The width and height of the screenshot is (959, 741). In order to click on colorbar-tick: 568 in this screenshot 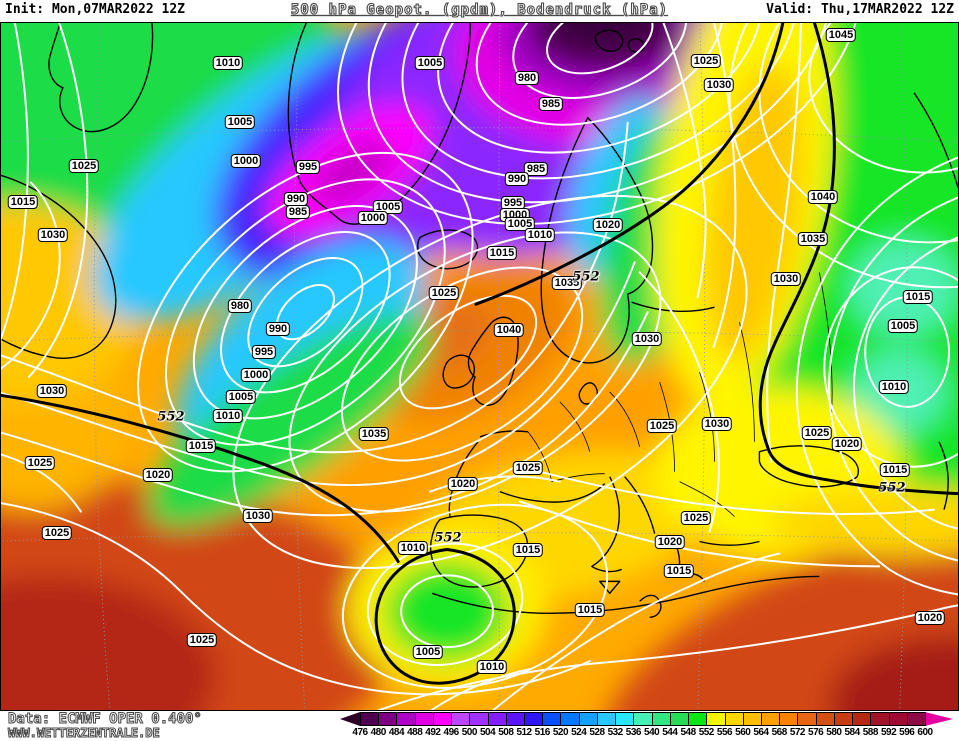, I will do `click(779, 732)`.